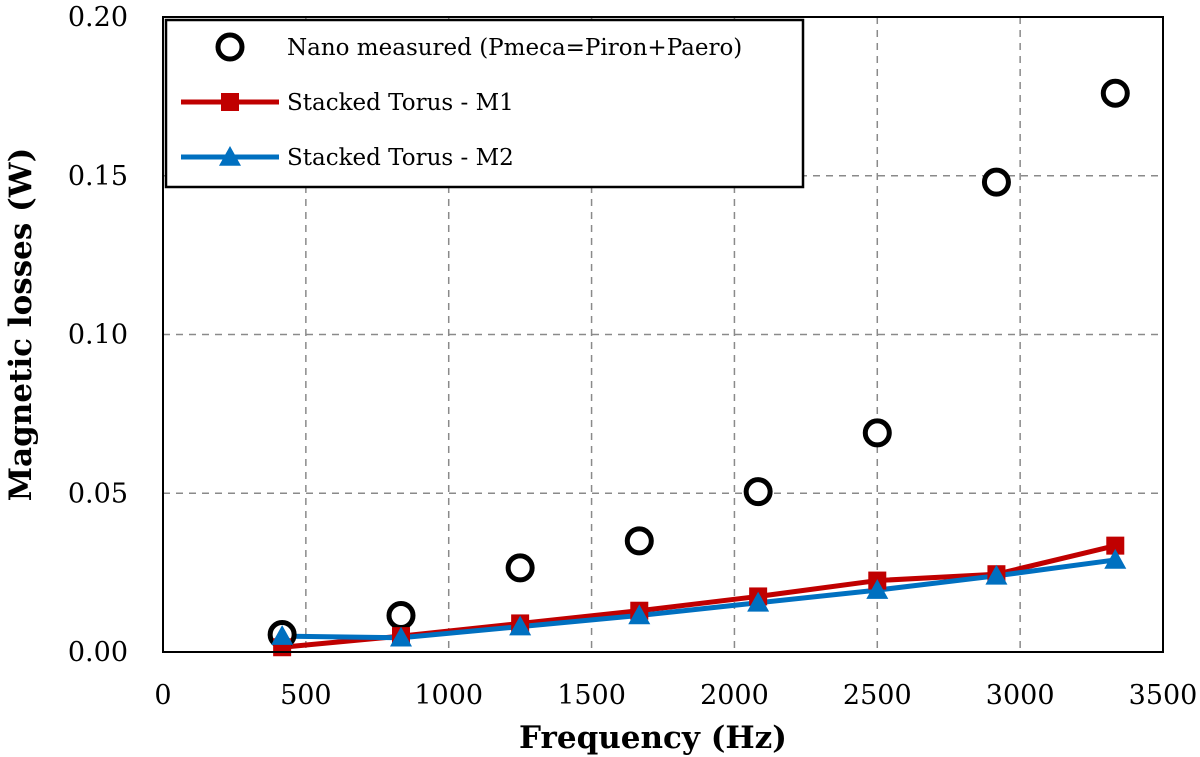  Describe the element at coordinates (448, 695) in the screenshot. I see `x-tick-label: 1000` at that location.